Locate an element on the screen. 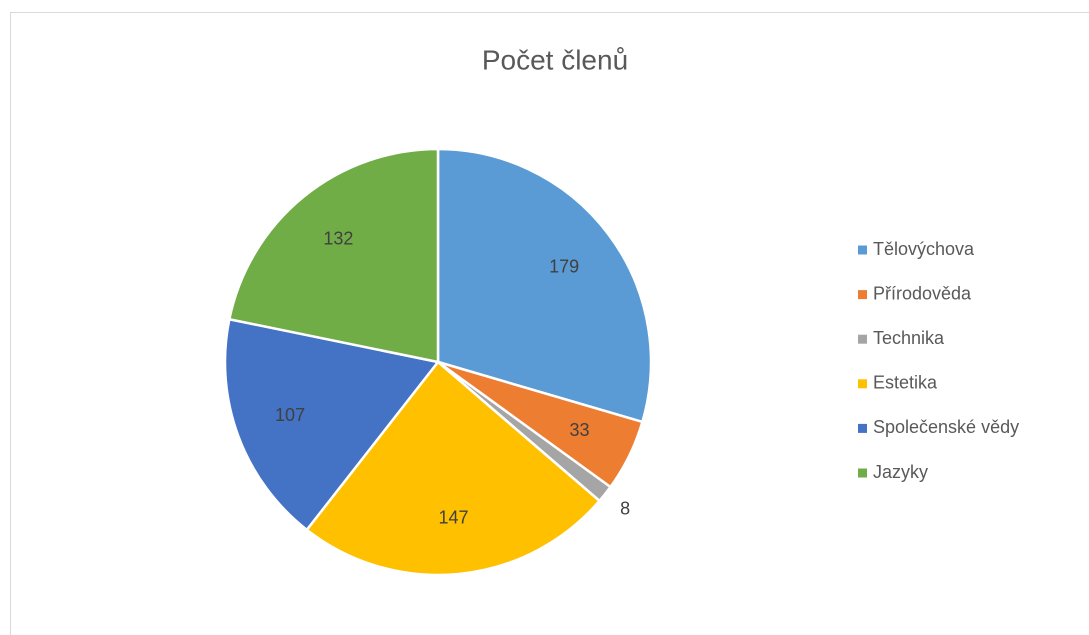 Image resolution: width=1089 pixels, height=635 pixels. legend-label: Estetika is located at coordinates (905, 383).